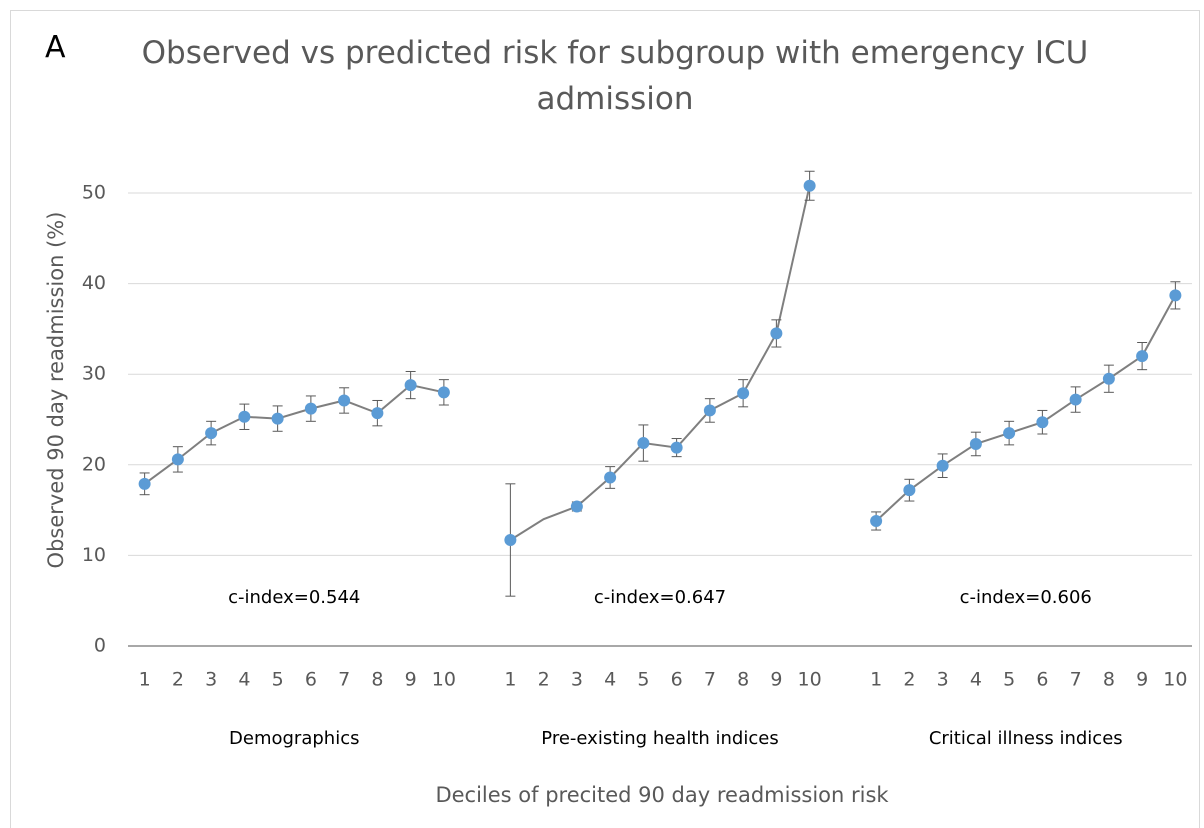 The height and width of the screenshot is (828, 1204). Describe the element at coordinates (94, 283) in the screenshot. I see `y-tick-label: 40` at that location.